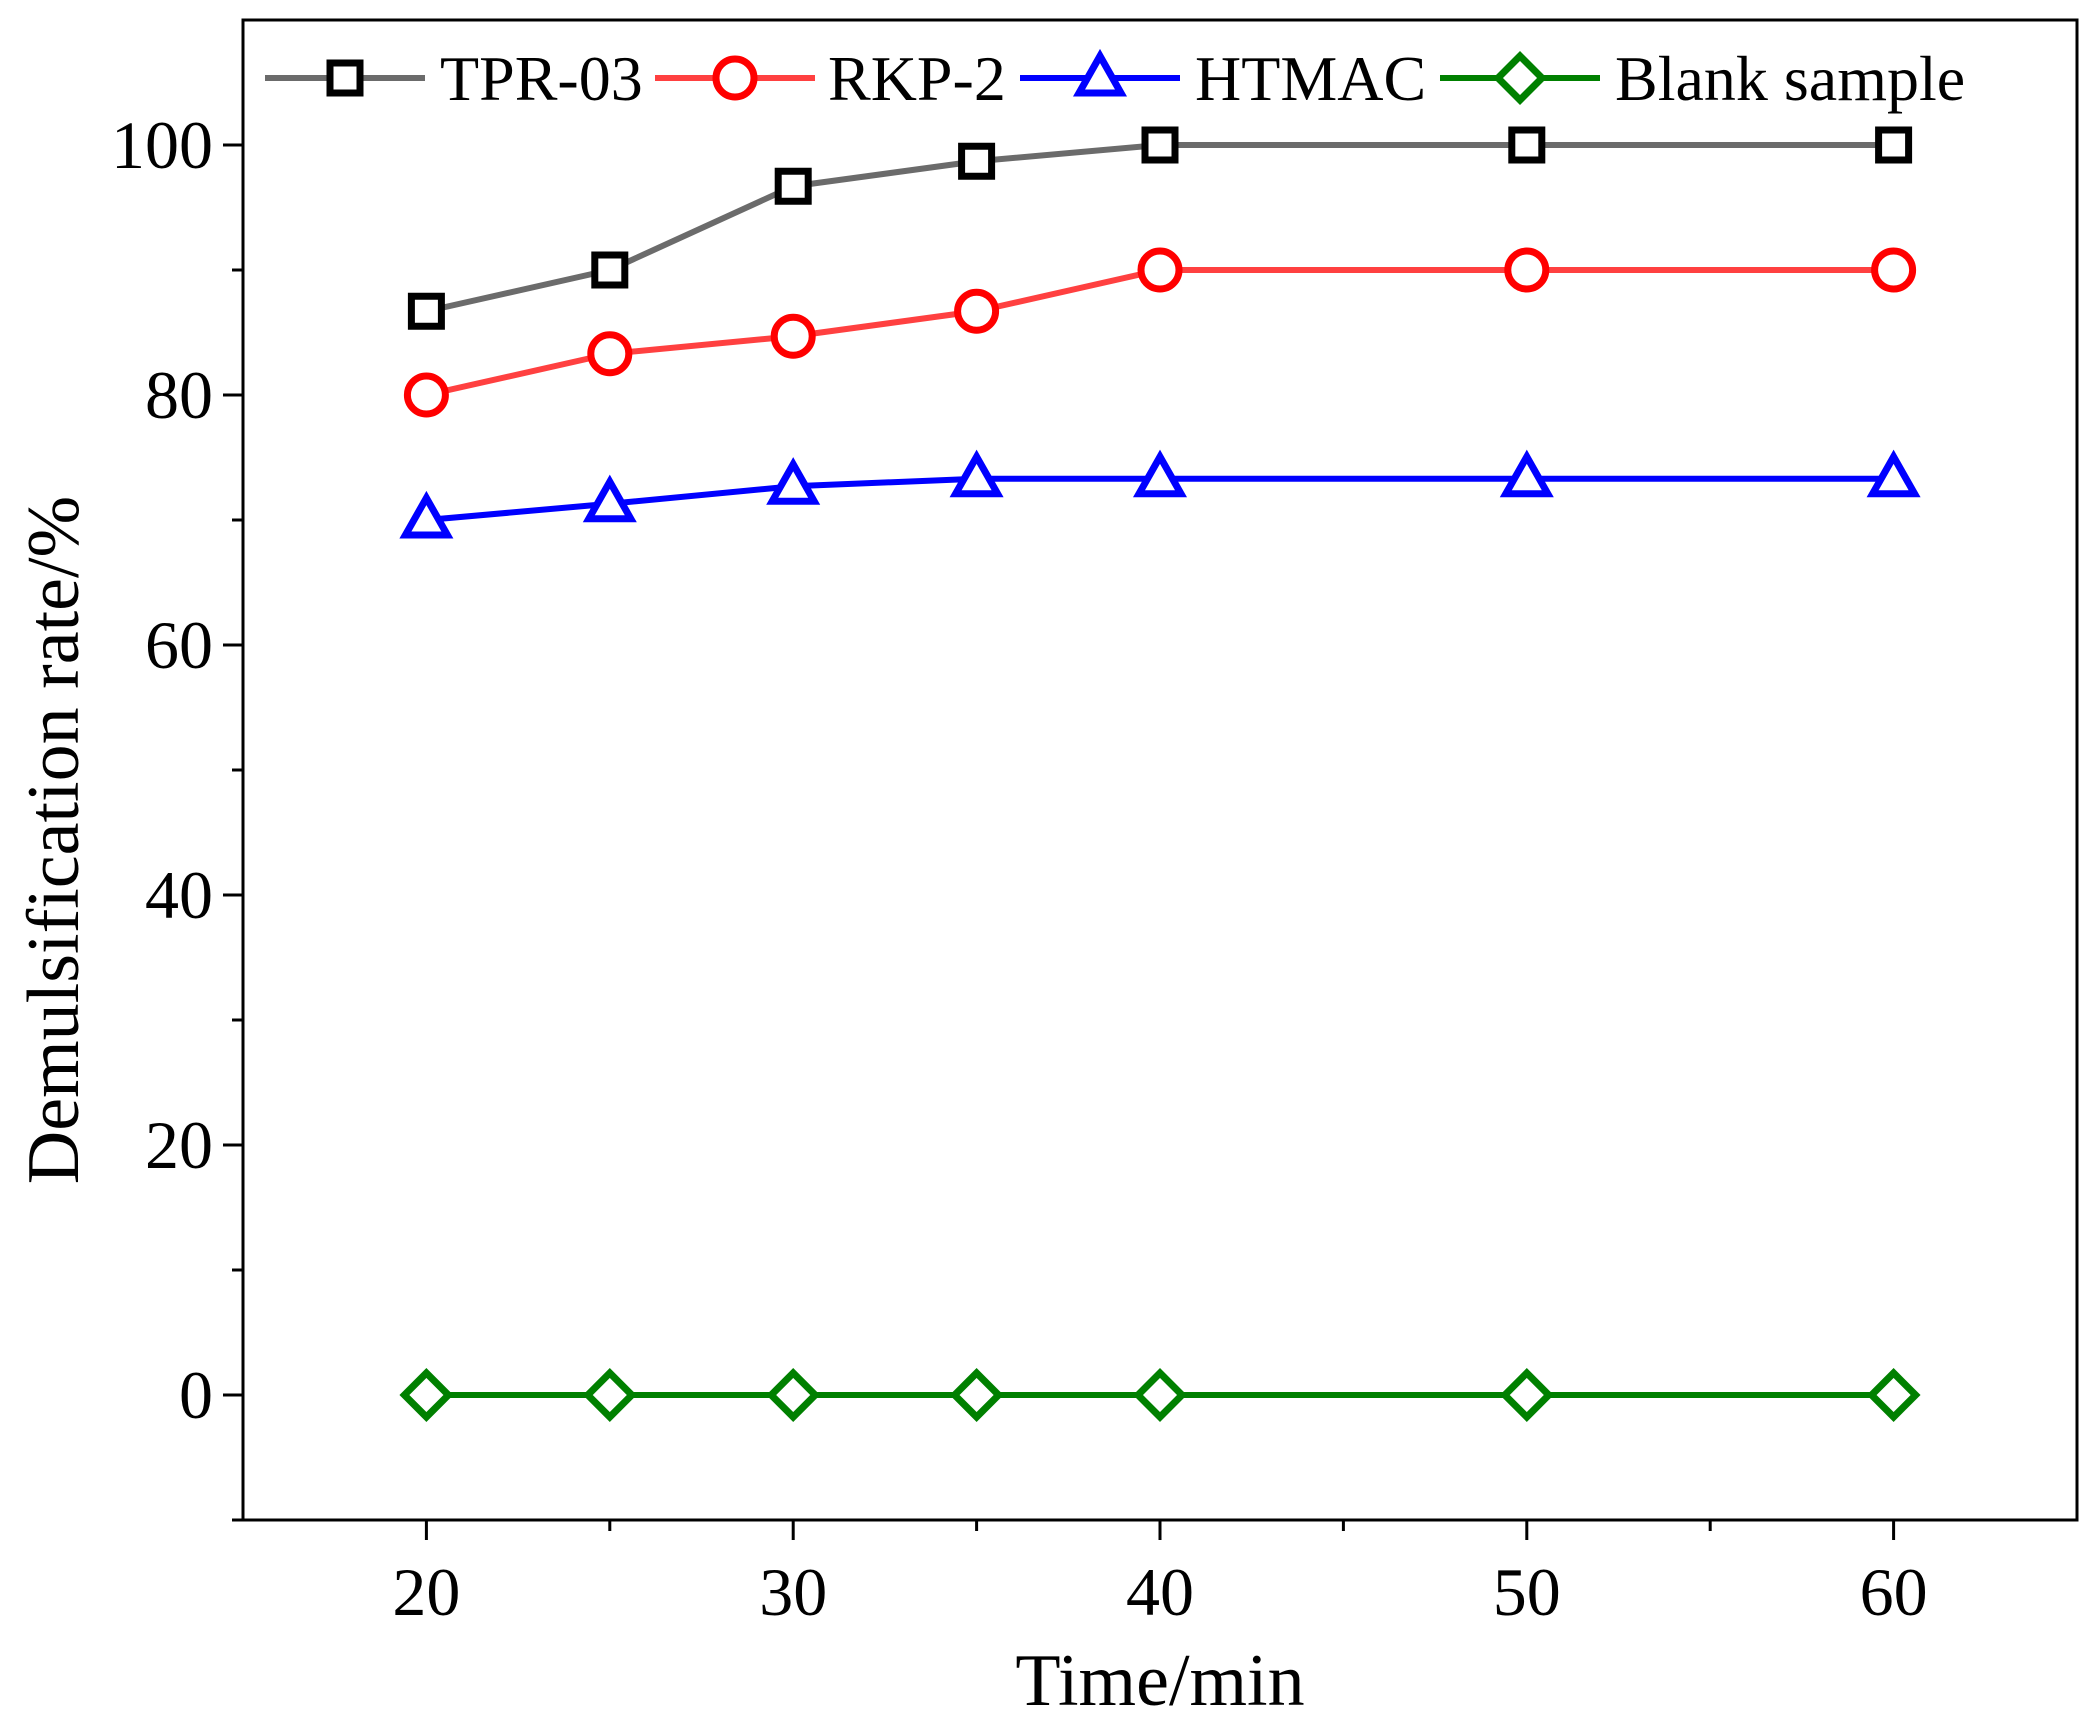 The image size is (2095, 1728). I want to click on series-blank-sample, so click(1160, 1395).